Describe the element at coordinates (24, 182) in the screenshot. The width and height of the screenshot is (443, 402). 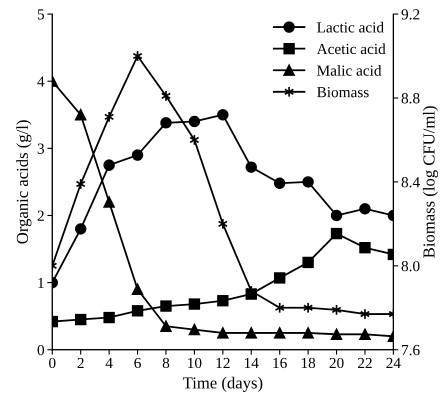
I see `y-axis-title: Organic acids (g/l)` at that location.